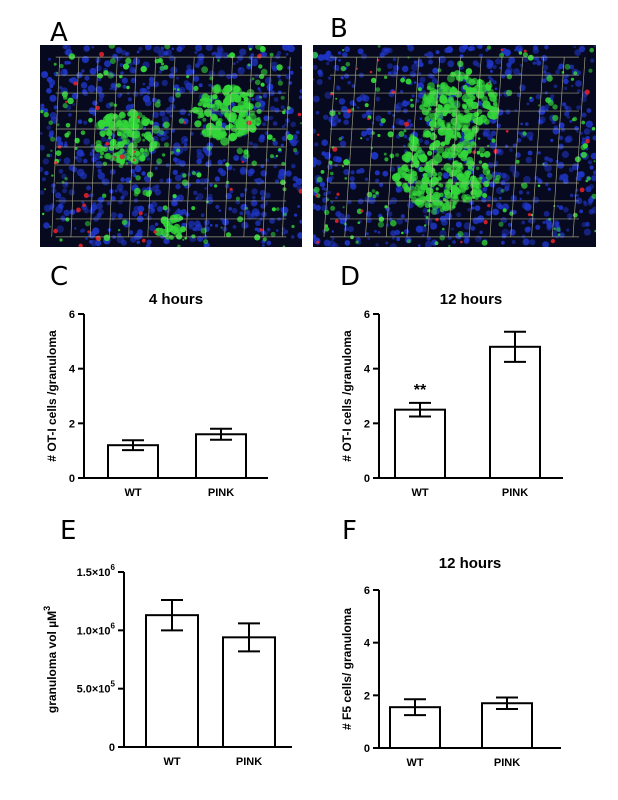 The width and height of the screenshot is (618, 800). What do you see at coordinates (59, 33) in the screenshot?
I see `panel-label-a: A` at bounding box center [59, 33].